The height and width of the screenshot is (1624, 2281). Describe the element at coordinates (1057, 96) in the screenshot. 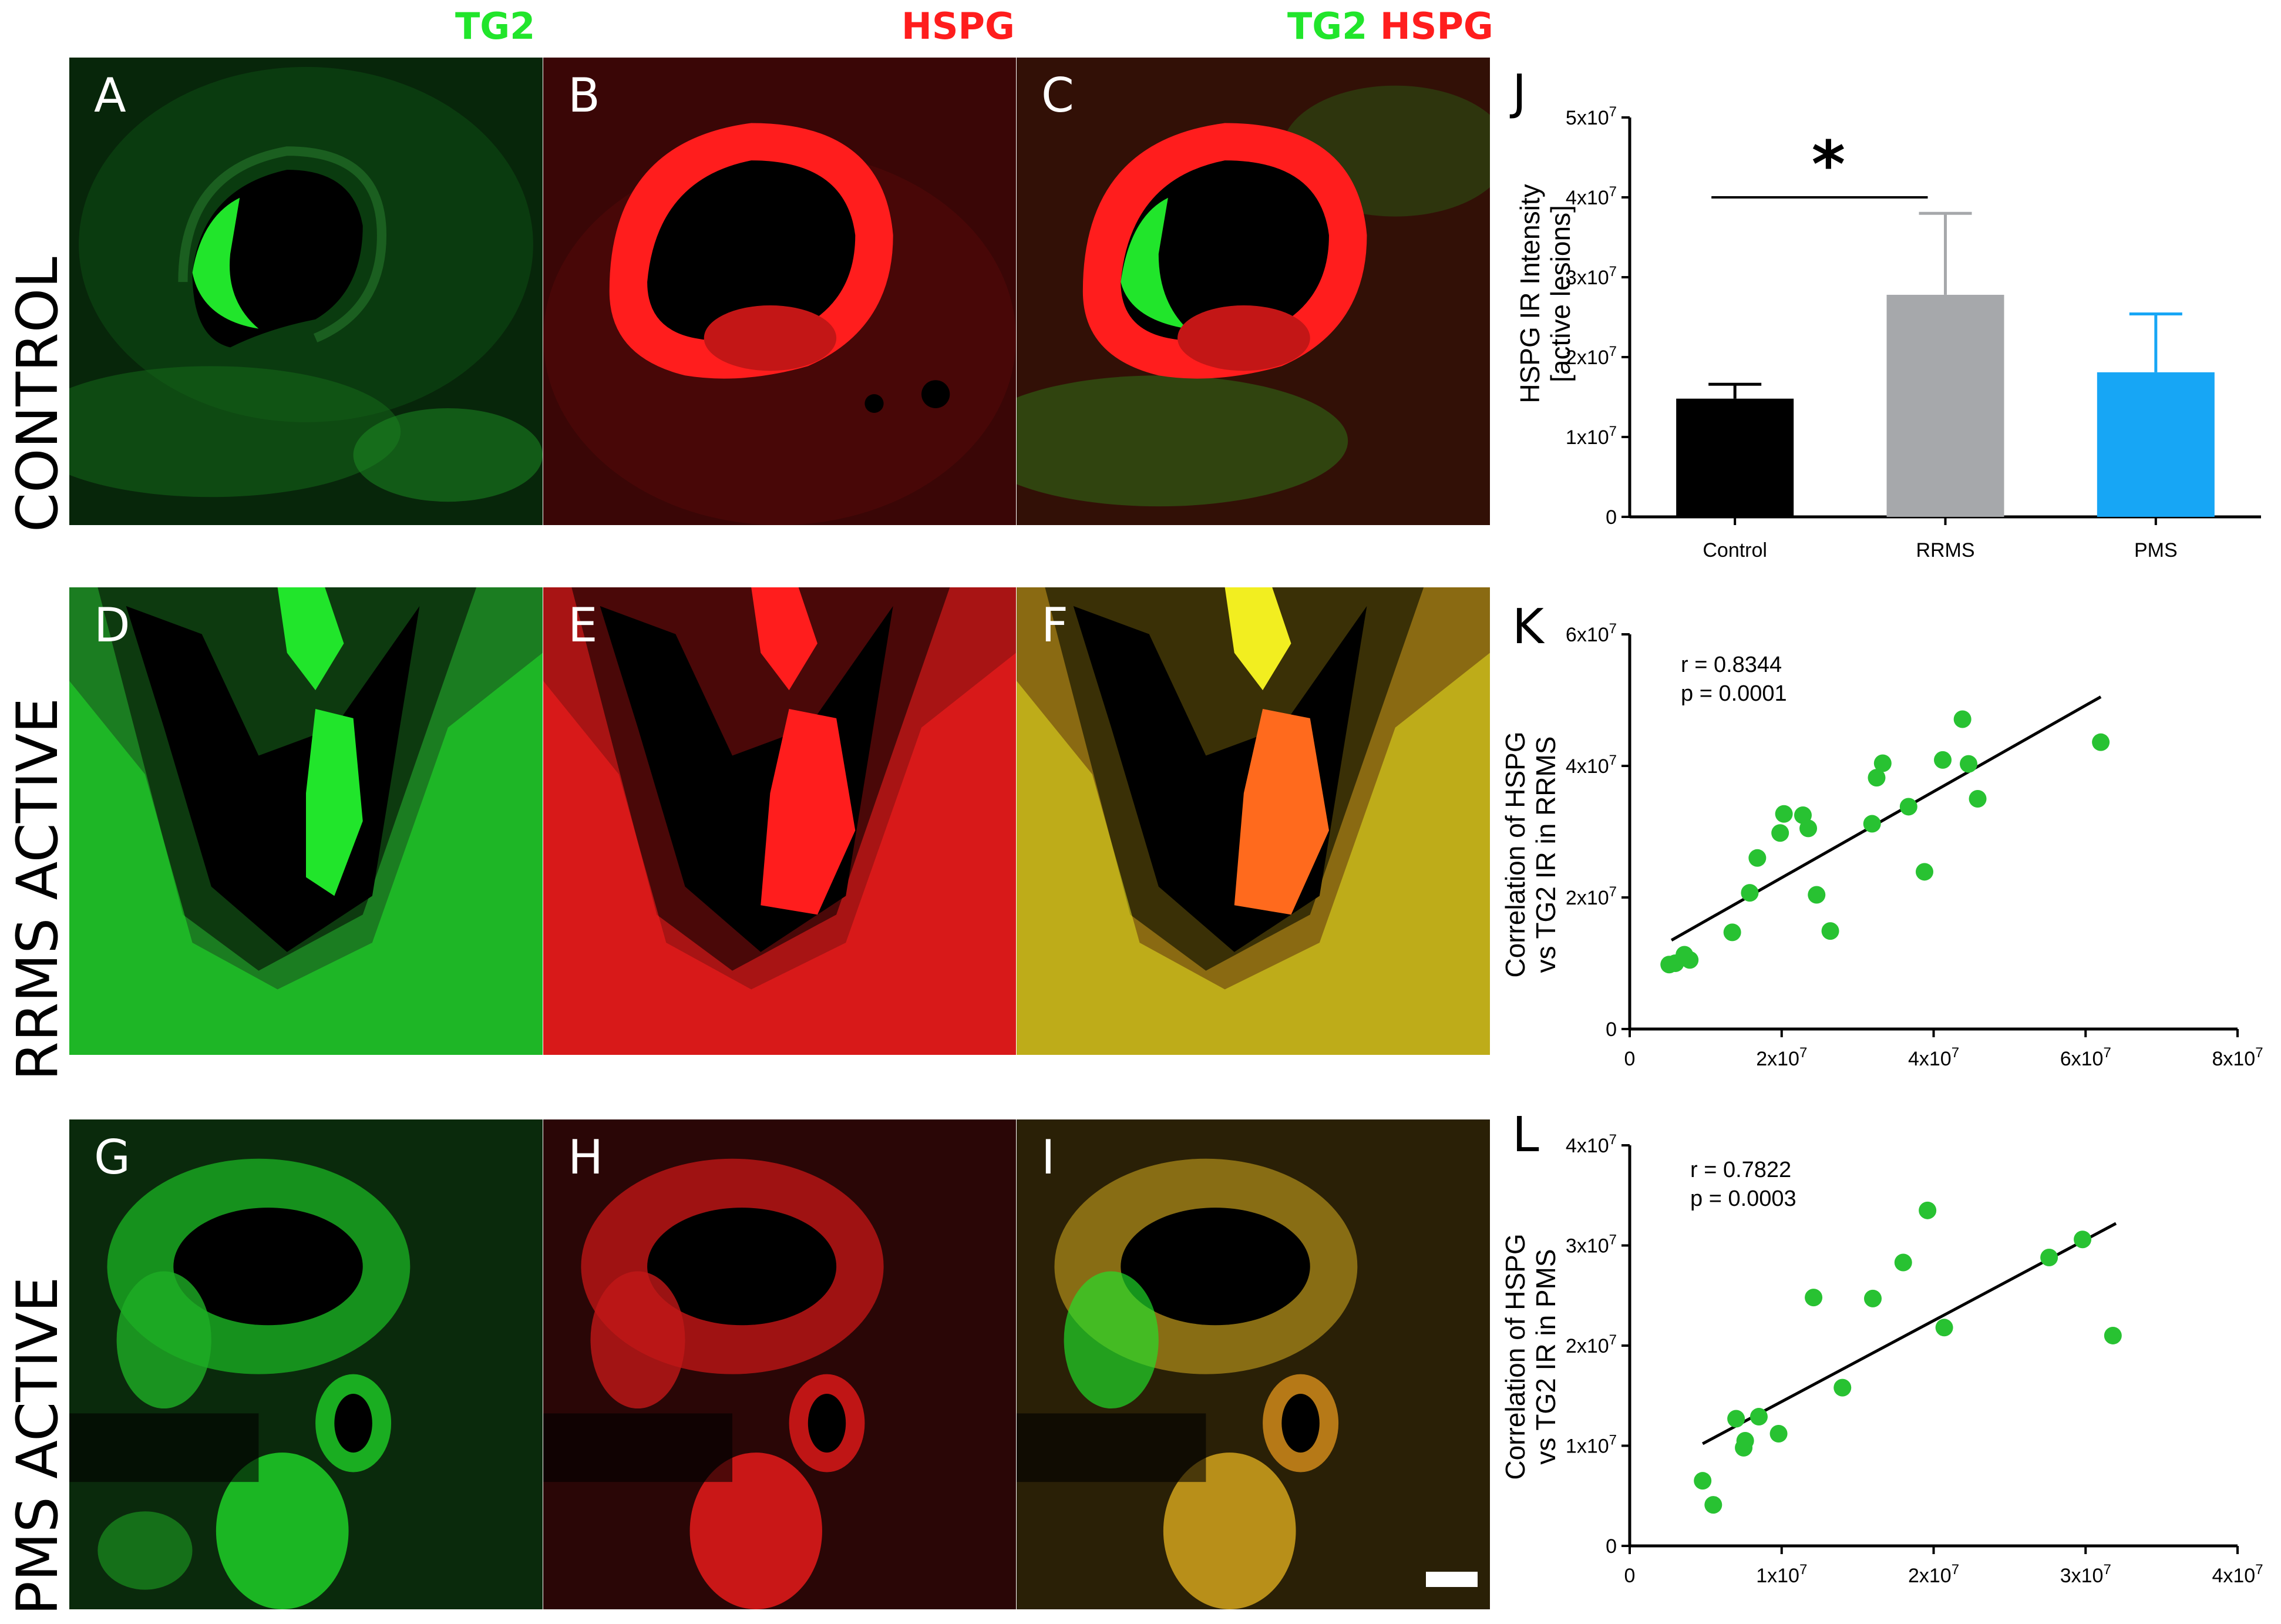

I see `panel-letter-c: C` at that location.